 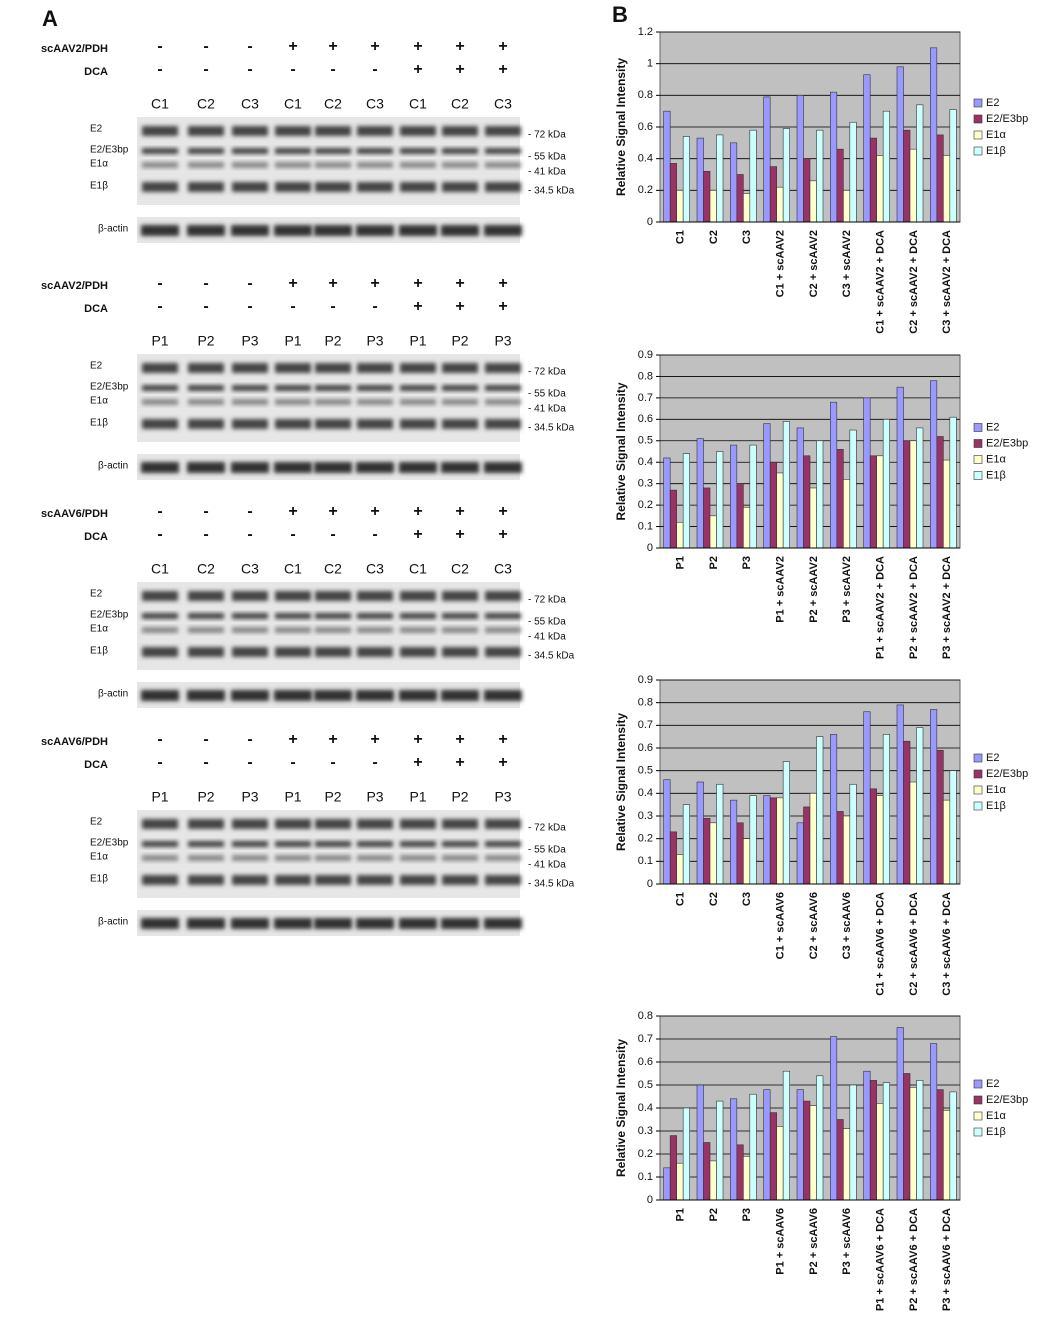 What do you see at coordinates (881, 607) in the screenshot?
I see `x-tick-label: P1 + scAAV2 + DCA` at bounding box center [881, 607].